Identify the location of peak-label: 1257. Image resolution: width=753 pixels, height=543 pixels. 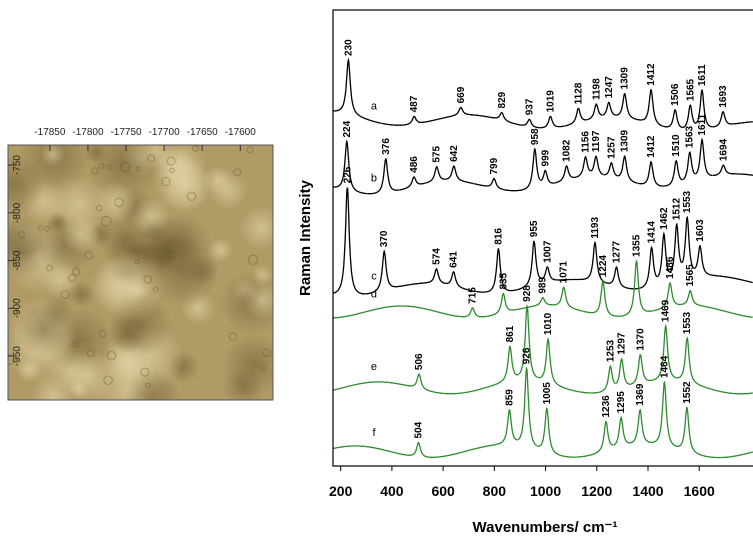
(611, 147).